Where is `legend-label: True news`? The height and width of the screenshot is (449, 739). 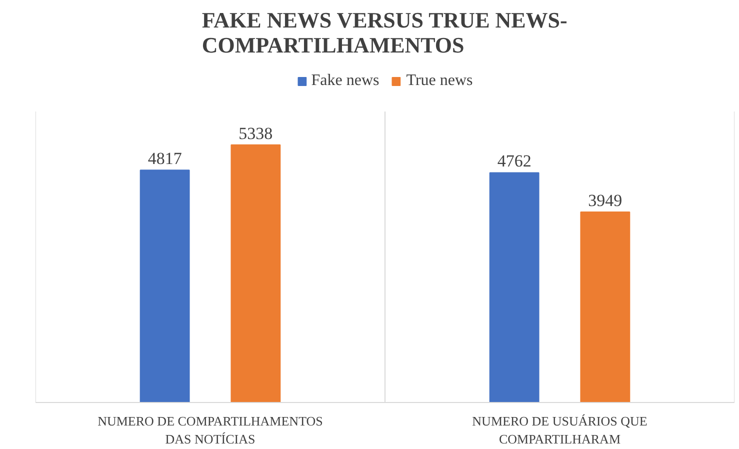 legend-label: True news is located at coordinates (439, 81).